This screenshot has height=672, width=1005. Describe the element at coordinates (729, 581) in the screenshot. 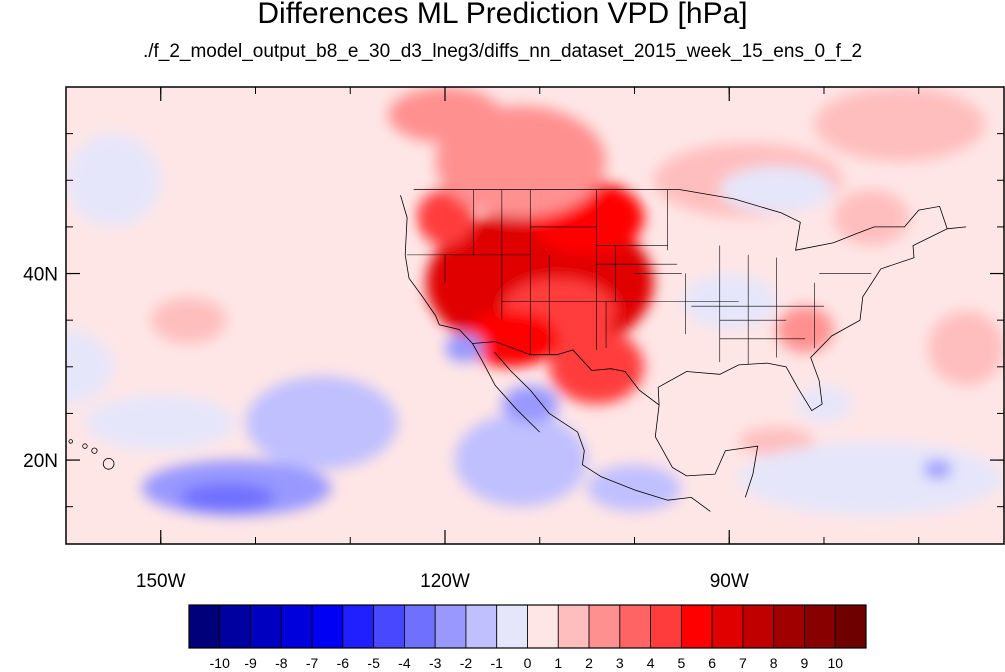

I see `x-tick-label: 90W` at that location.